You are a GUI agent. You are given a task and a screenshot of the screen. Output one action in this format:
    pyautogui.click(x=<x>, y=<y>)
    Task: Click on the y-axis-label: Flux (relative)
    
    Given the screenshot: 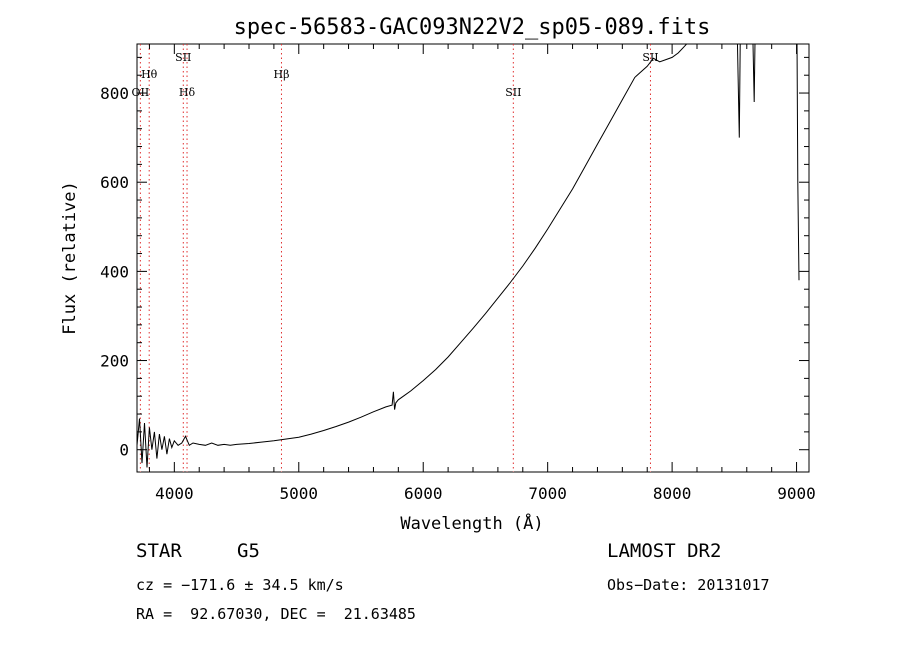 What is the action you would take?
    pyautogui.click(x=70, y=258)
    